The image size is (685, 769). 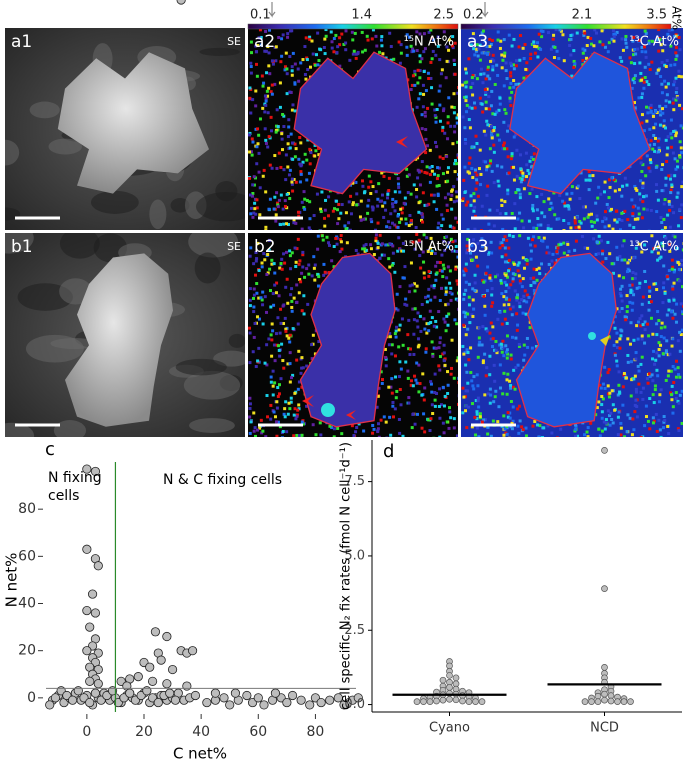 I want to click on panel-label: b1, so click(x=22, y=247).